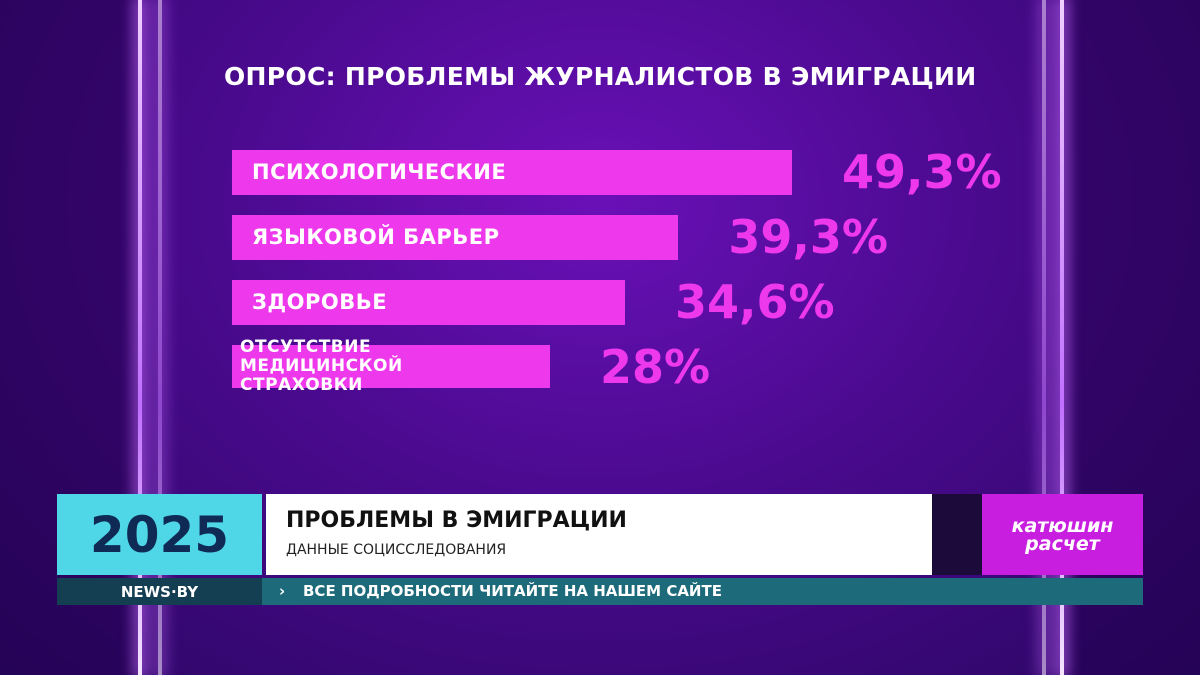  Describe the element at coordinates (456, 520) in the screenshot. I see `headline: ПРОБЛЕМЫ В ЭМИГРАЦИИ` at that location.